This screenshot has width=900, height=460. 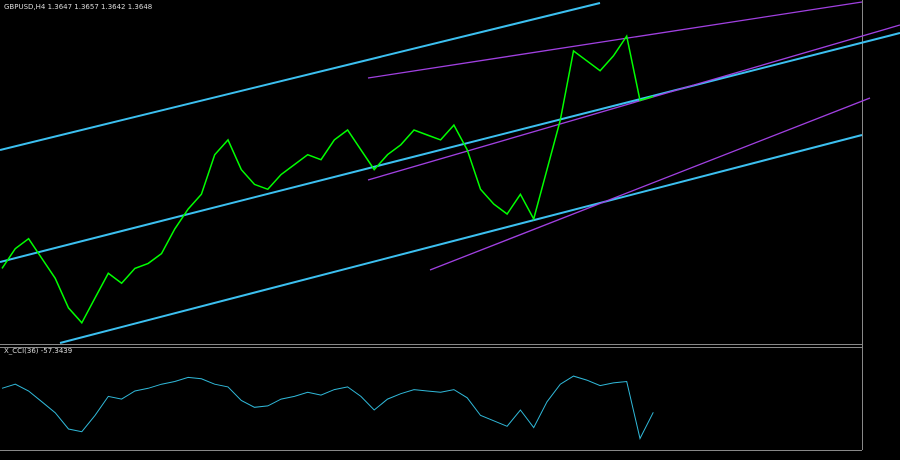 What do you see at coordinates (615, 40) in the screenshot?
I see `regression-line` at bounding box center [615, 40].